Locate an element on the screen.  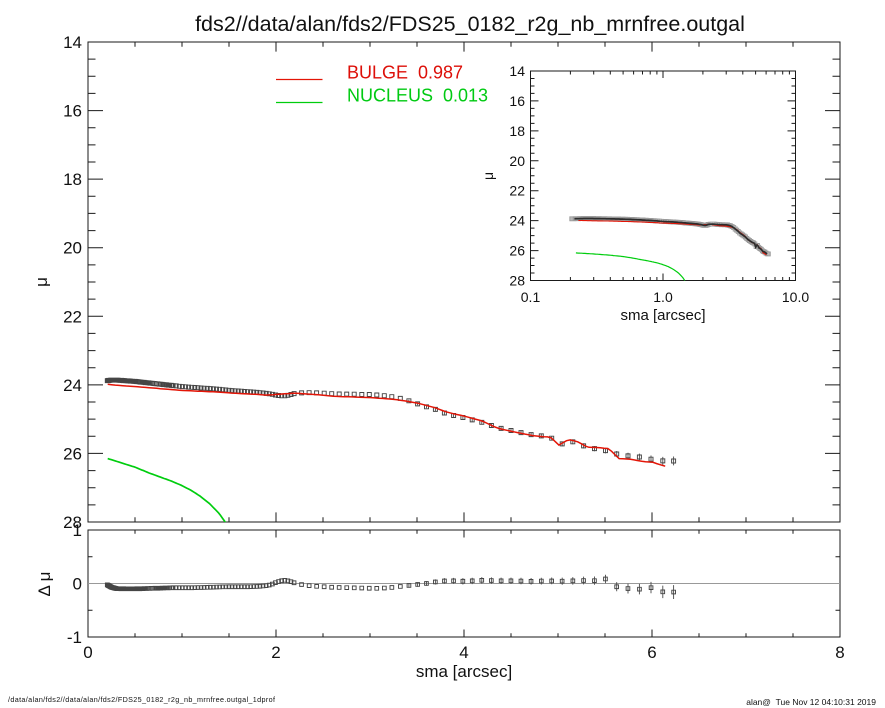
svg-text:alan@ Tue Nov 12 04:10:31 201: alan@ Tue Nov 12 04:10:31 2019 is located at coordinates (811, 702).